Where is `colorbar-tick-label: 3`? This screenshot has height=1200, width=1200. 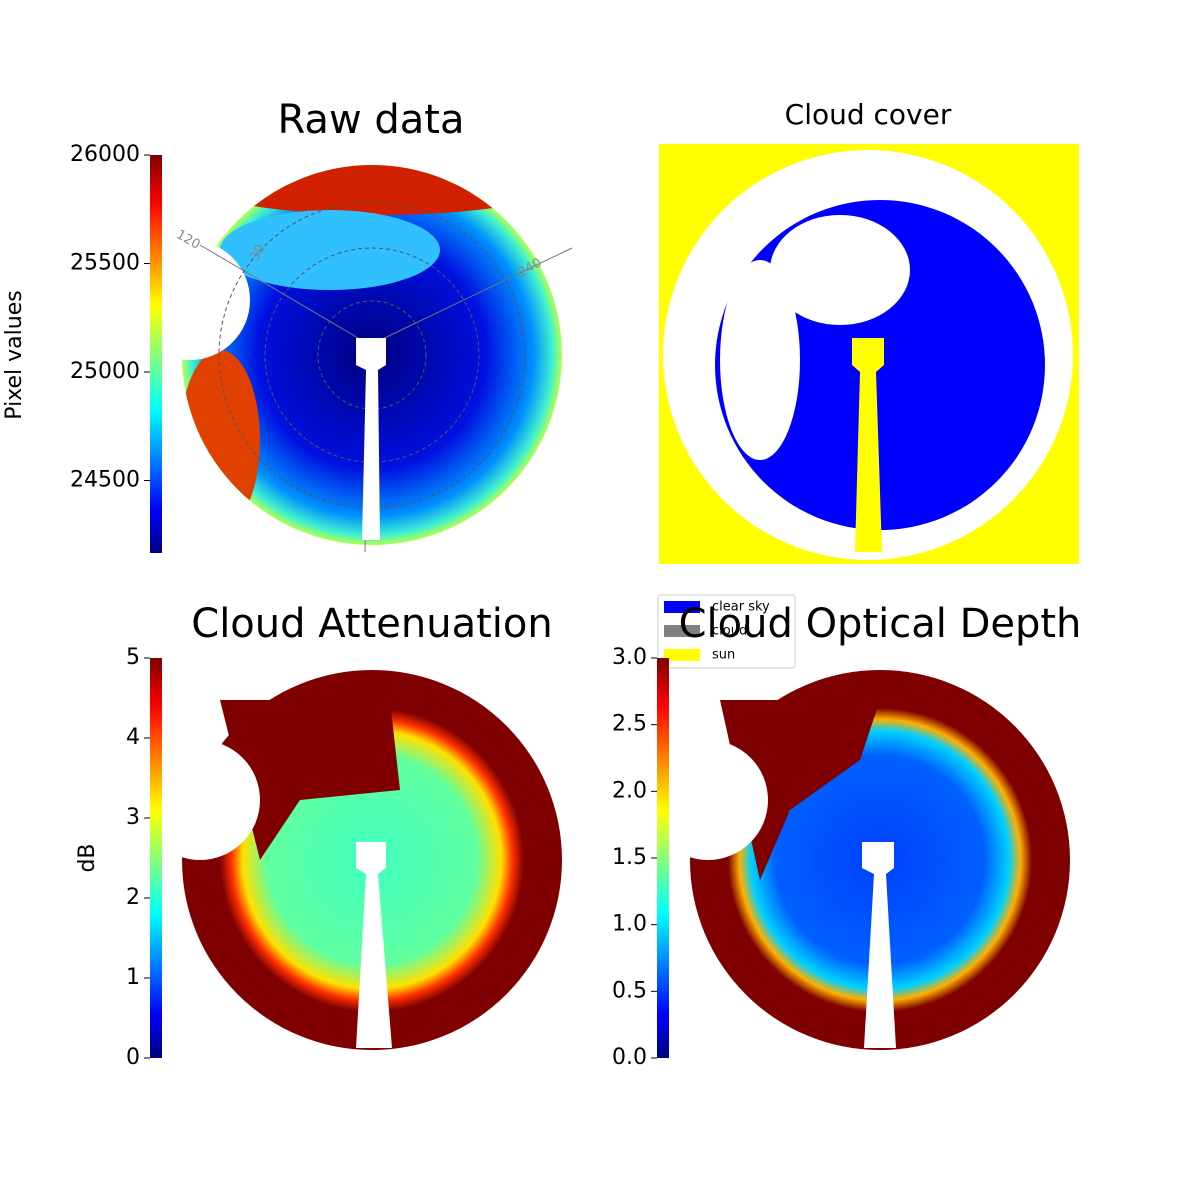
colorbar-tick-label: 3 is located at coordinates (133, 817).